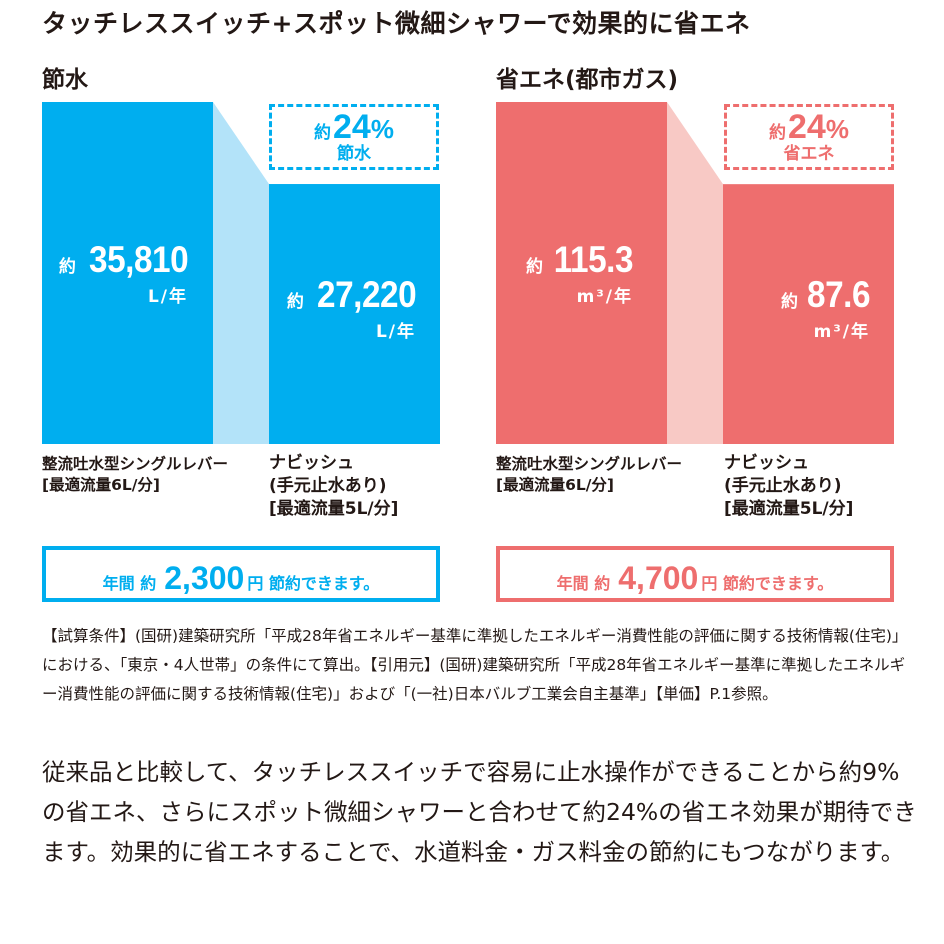 The image size is (944, 944). I want to click on water-cat2-line1: ナビッシュ, so click(311, 463).